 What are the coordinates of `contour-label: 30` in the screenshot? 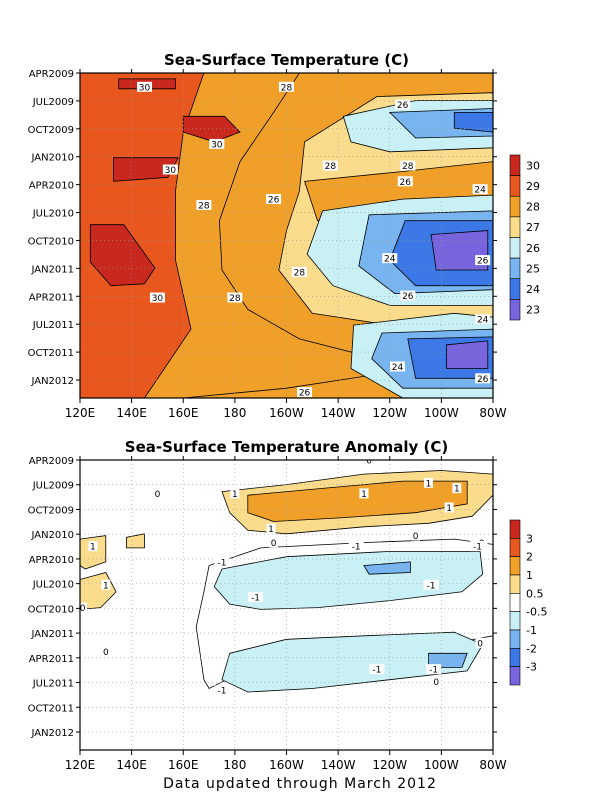 It's located at (217, 145).